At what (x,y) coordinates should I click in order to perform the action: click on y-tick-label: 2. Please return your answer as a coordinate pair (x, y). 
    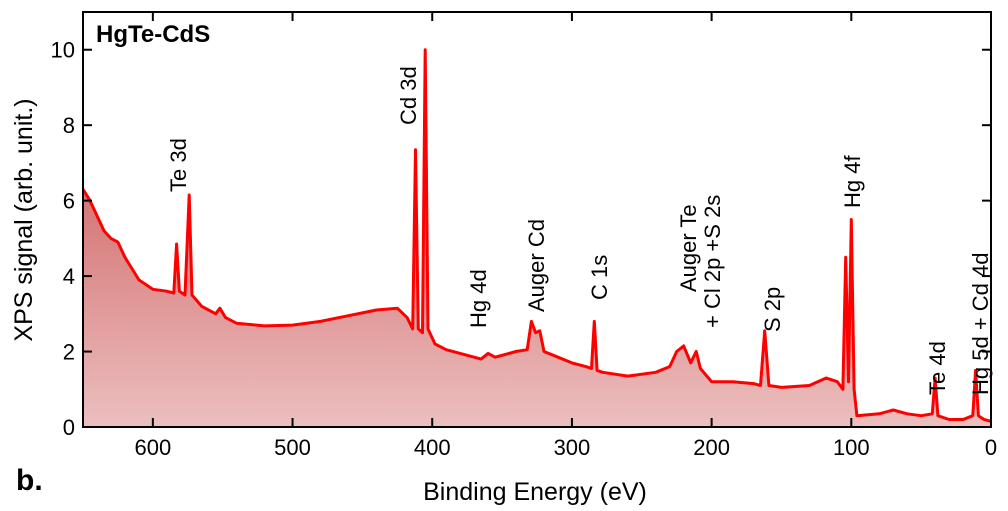
    Looking at the image, I should click on (69, 352).